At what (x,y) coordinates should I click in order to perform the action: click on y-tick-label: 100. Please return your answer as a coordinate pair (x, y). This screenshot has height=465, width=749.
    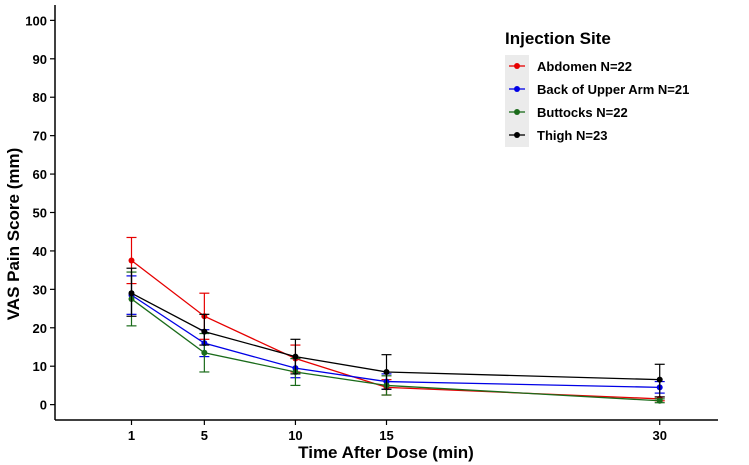
    Looking at the image, I should click on (36, 20).